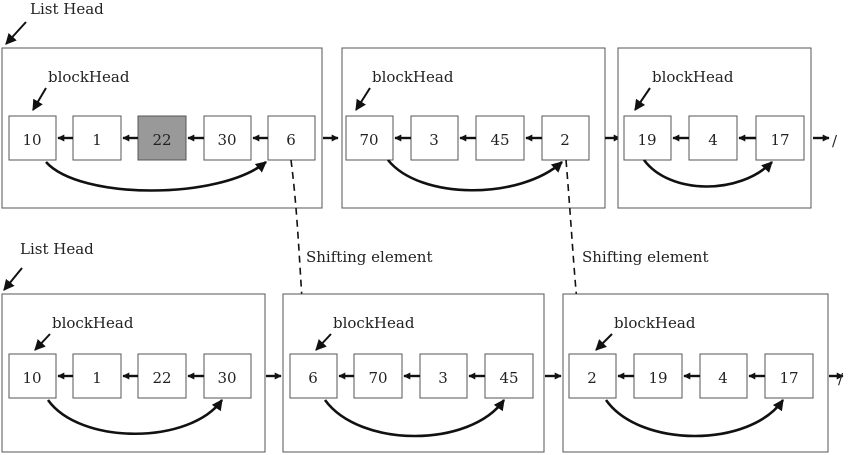 The width and height of the screenshot is (849, 455). I want to click on top-b2-curve-arrow, so click(474, 175).